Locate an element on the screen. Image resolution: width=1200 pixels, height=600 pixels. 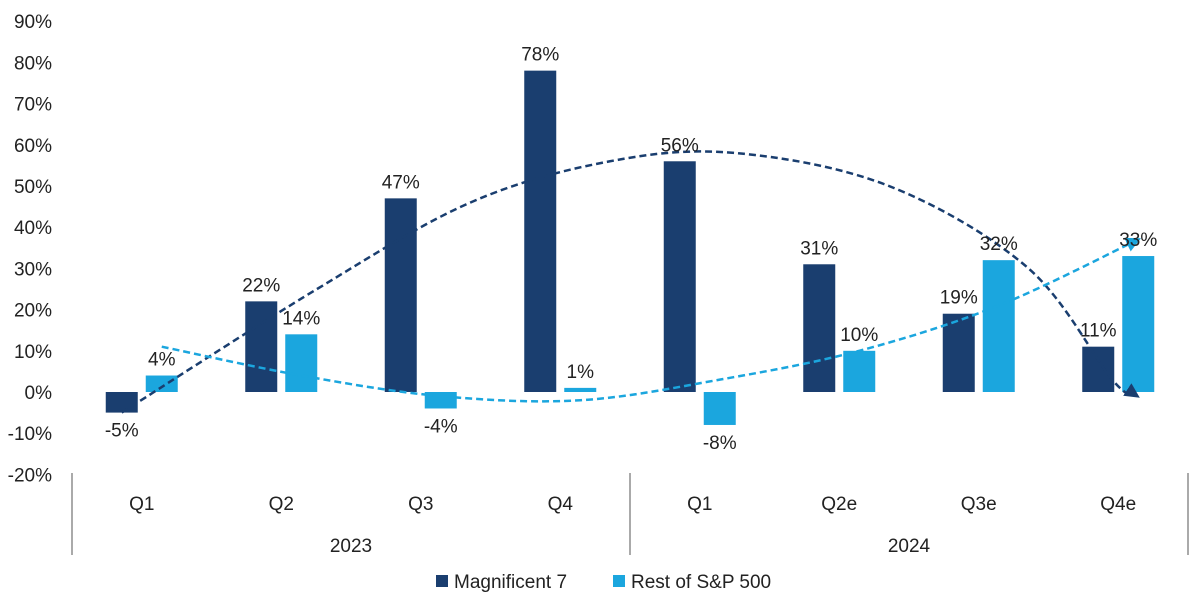
x-tick-label: Q3 is located at coordinates (420, 504).